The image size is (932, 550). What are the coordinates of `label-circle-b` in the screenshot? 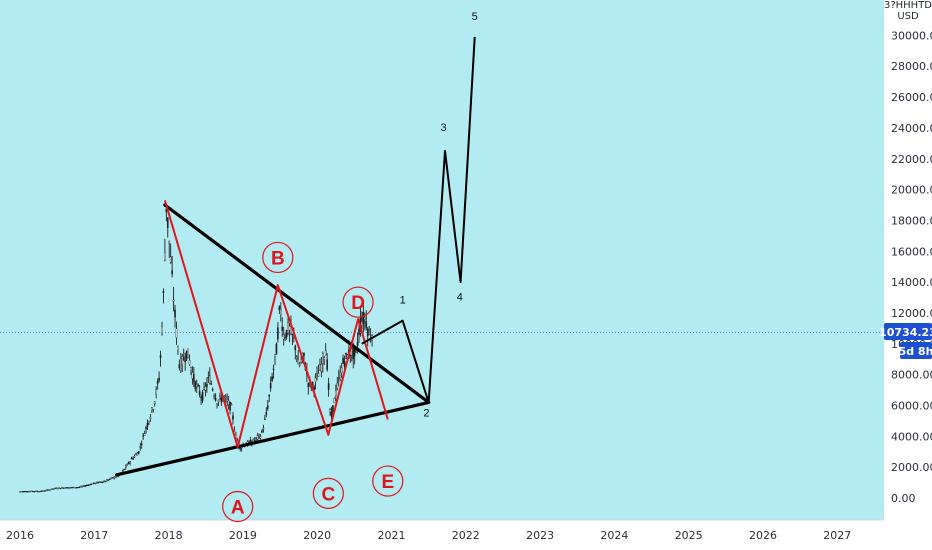 It's located at (278, 257).